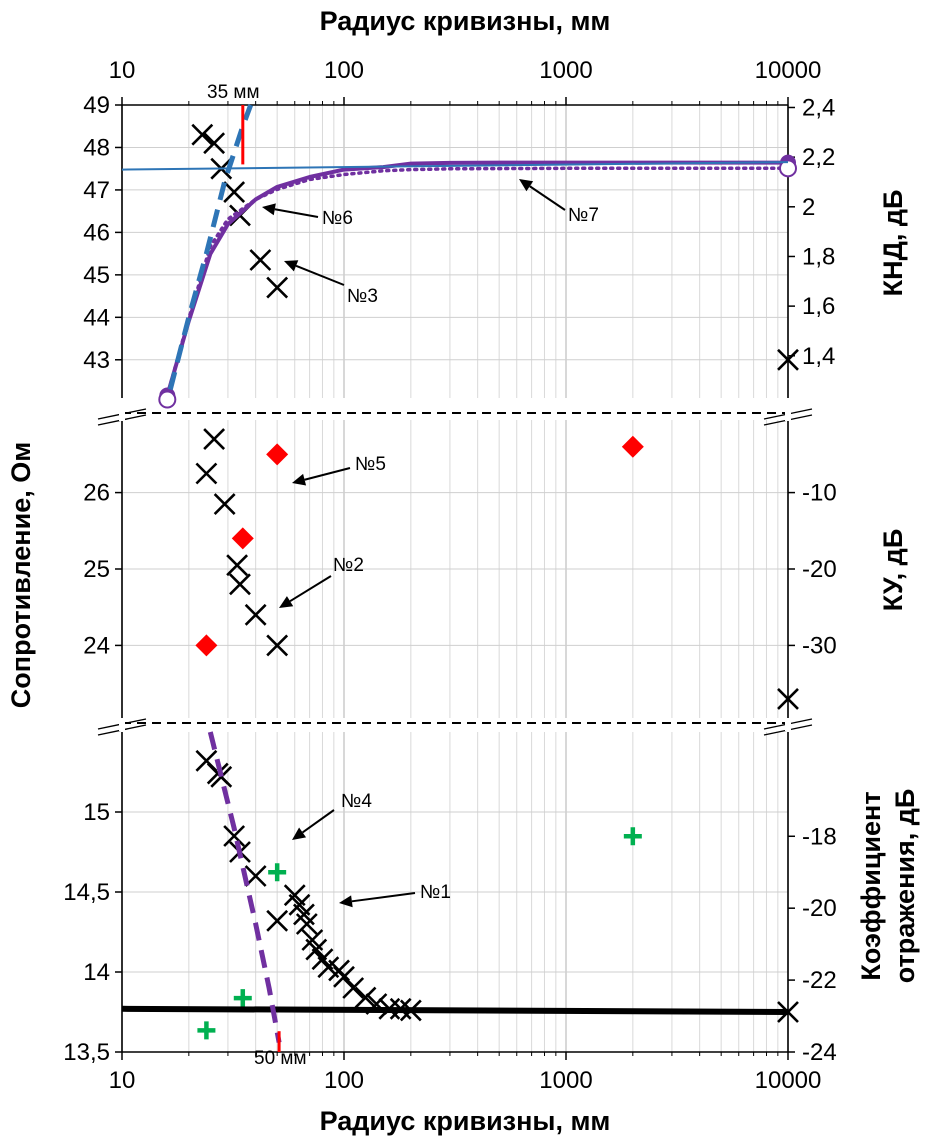  Describe the element at coordinates (455, 166) in the screenshot. I see `series-line-solid-thin` at that location.